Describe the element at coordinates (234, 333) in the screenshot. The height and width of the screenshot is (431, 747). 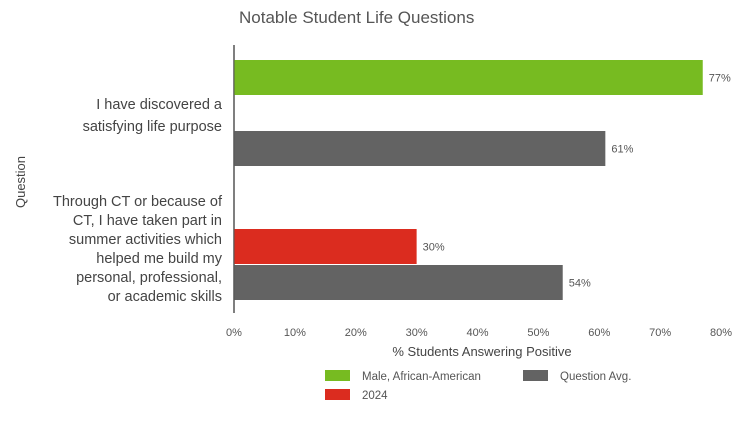
I see `x-tick-label: 0%` at that location.